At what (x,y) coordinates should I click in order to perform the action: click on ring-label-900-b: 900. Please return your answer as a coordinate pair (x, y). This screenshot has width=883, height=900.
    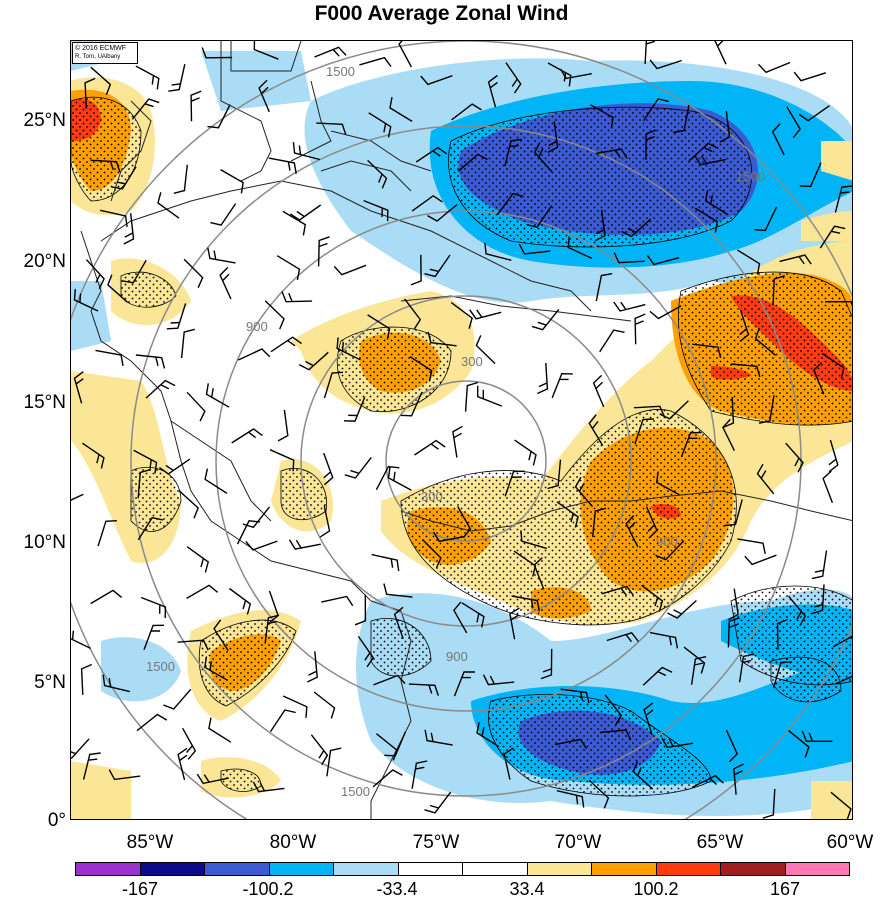
    Looking at the image, I should click on (457, 656).